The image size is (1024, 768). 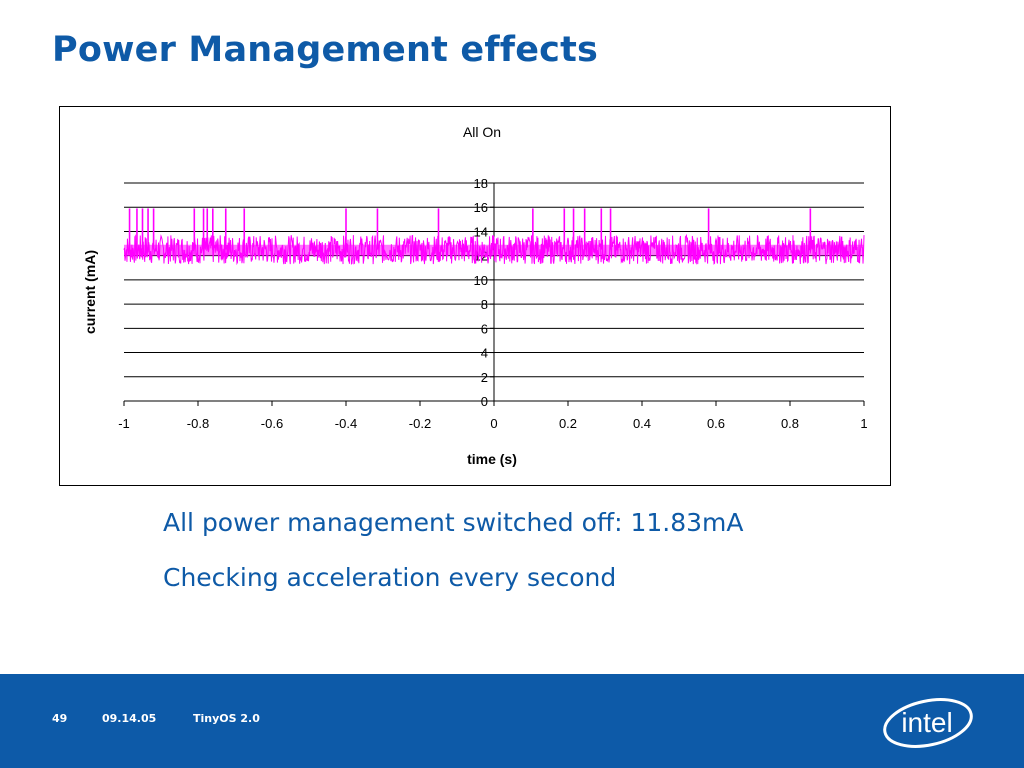 I want to click on logo-swoosh, so click(x=928, y=723).